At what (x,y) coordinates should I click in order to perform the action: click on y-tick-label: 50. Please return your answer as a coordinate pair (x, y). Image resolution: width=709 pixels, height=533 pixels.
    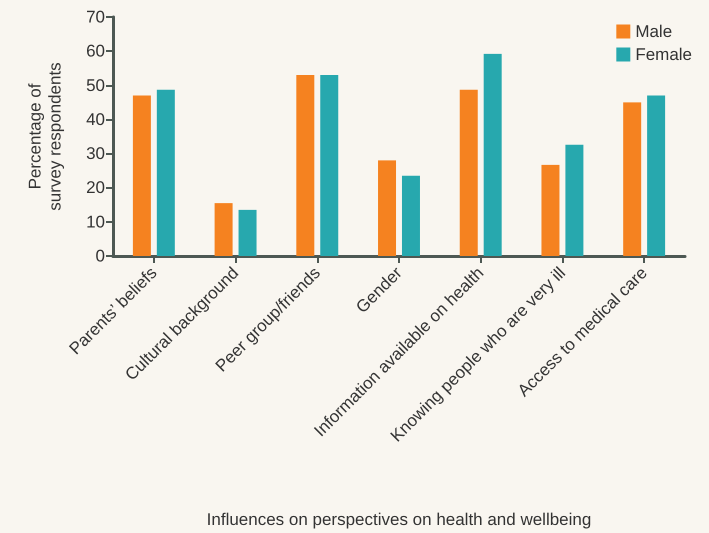
    Looking at the image, I should click on (95, 85).